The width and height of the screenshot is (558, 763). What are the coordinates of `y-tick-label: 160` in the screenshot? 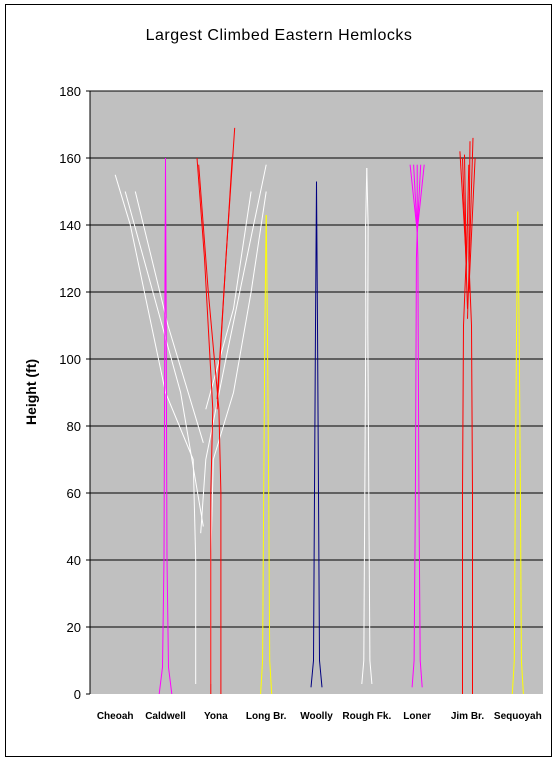 It's located at (70, 158).